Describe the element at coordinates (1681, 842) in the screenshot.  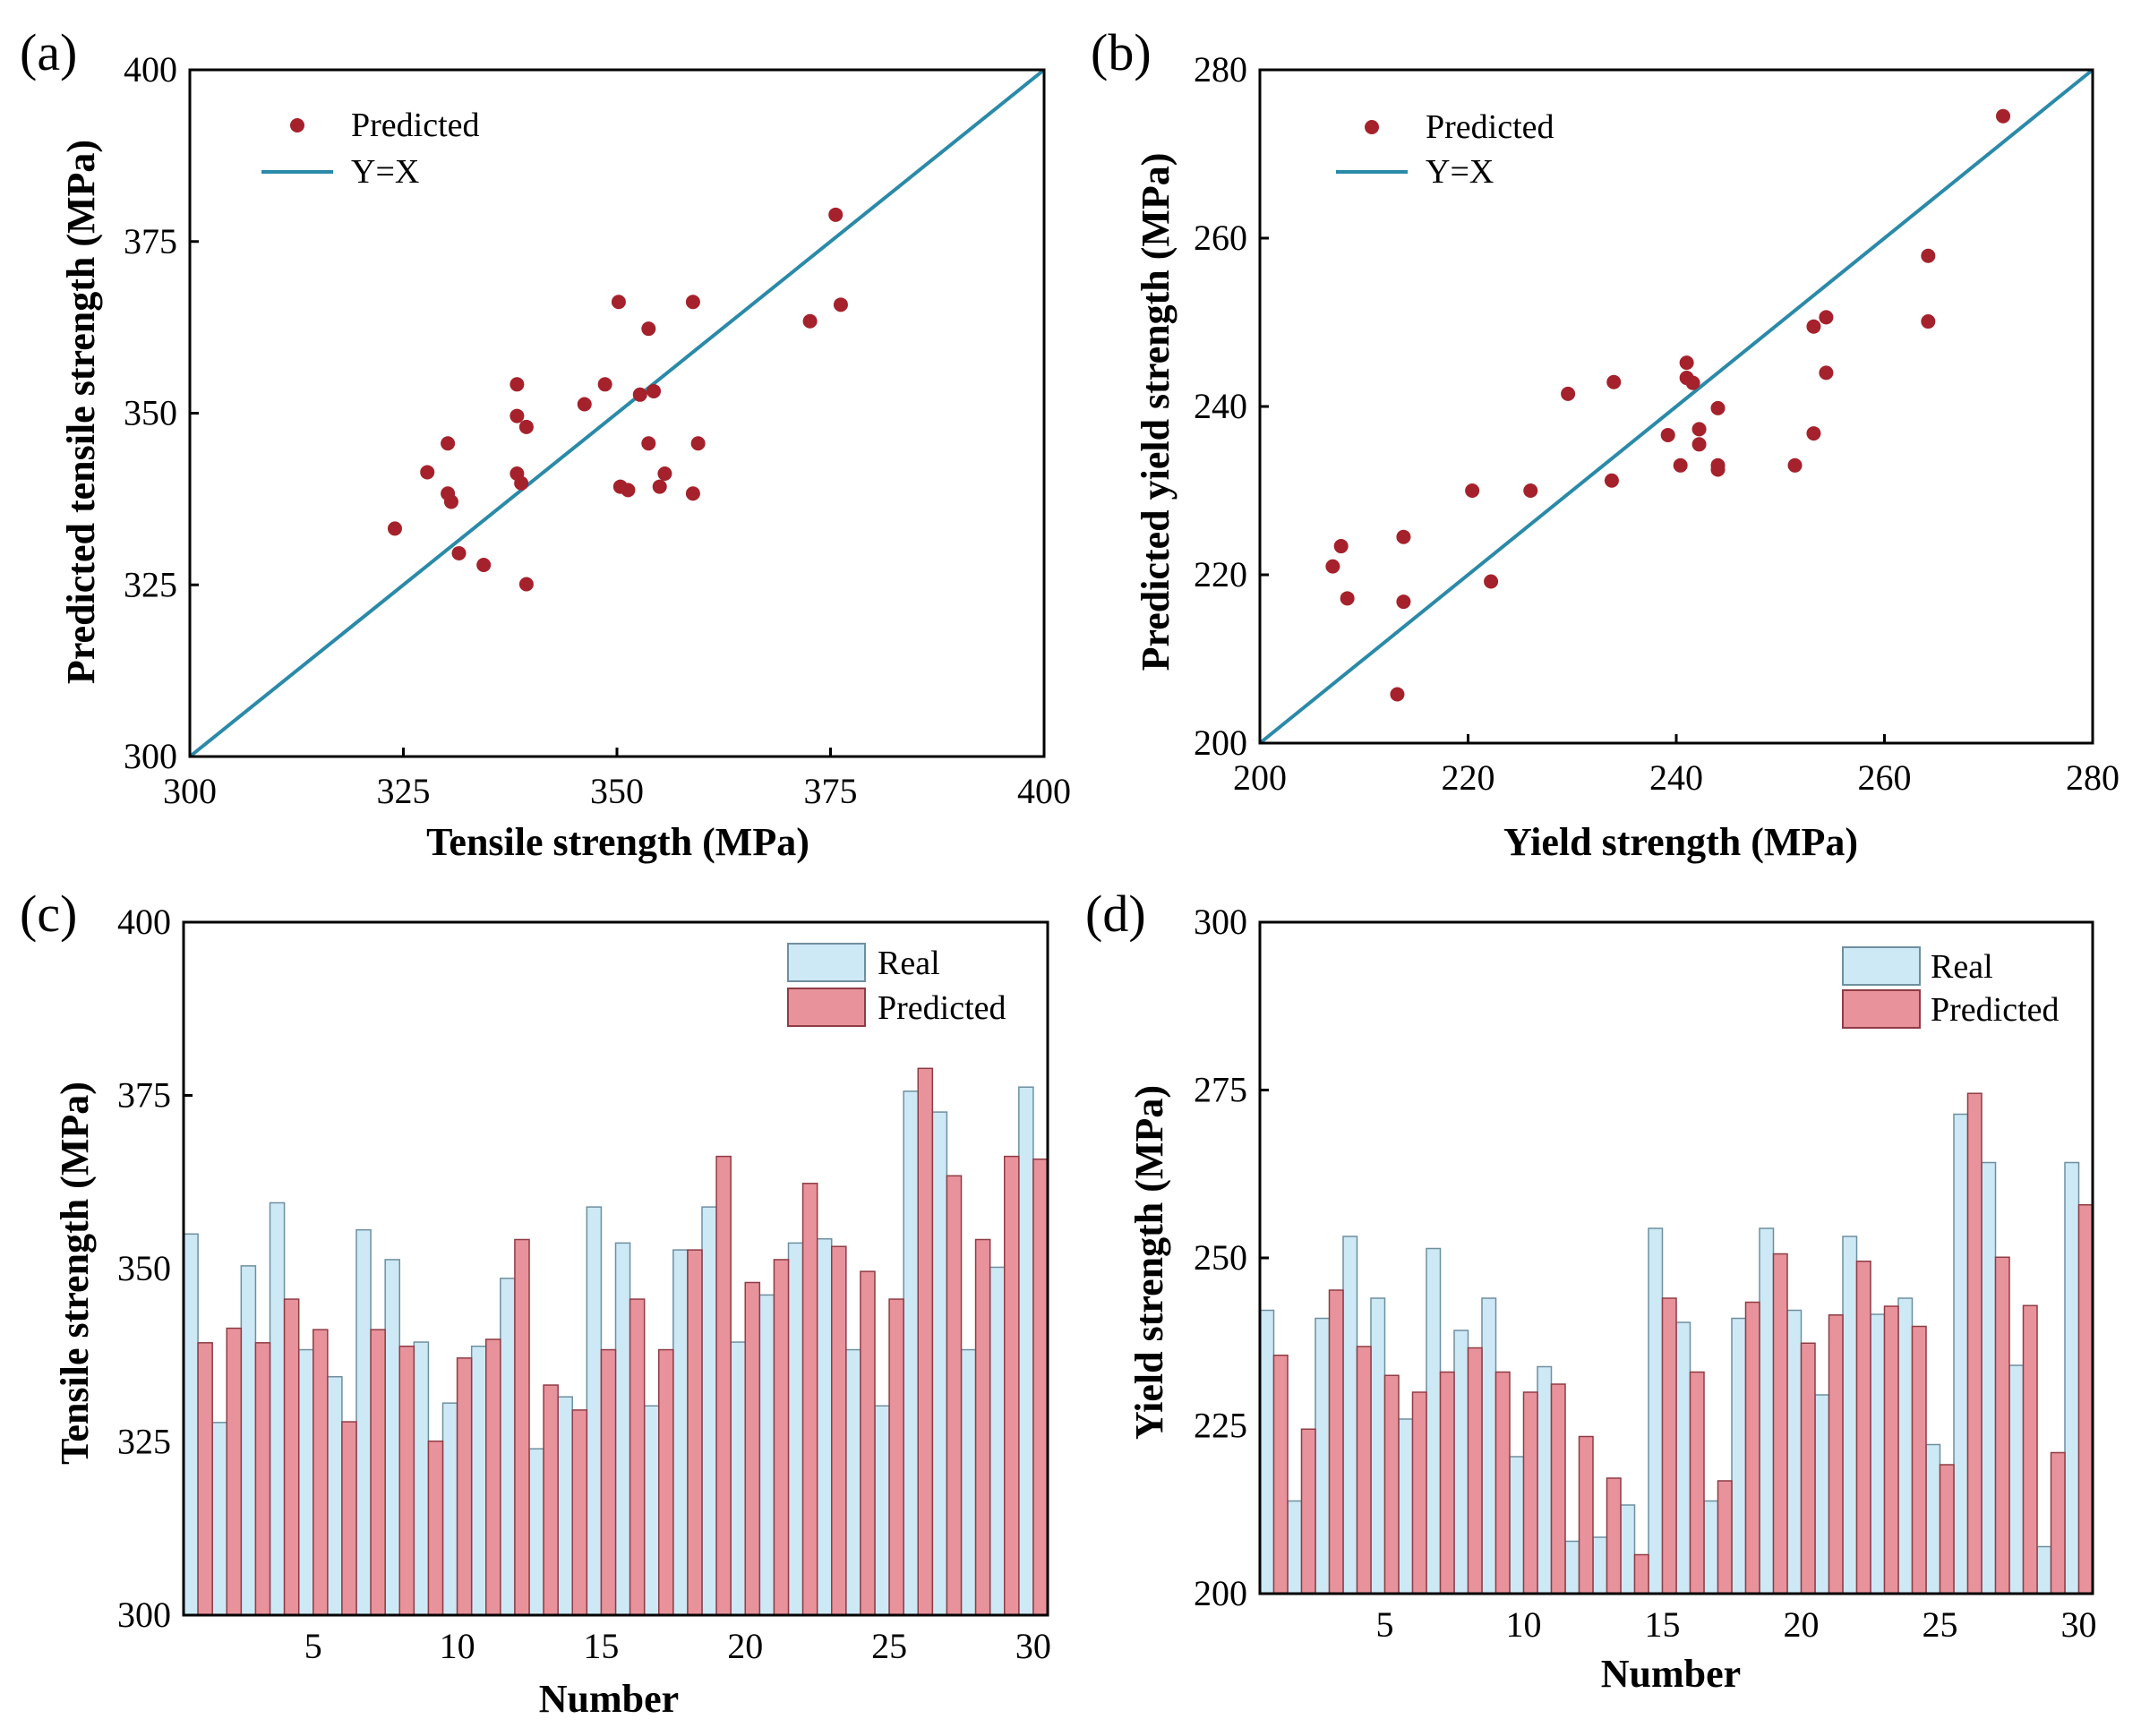
I see `panel-b-x-axis-title: Yield strength (MPa)` at that location.